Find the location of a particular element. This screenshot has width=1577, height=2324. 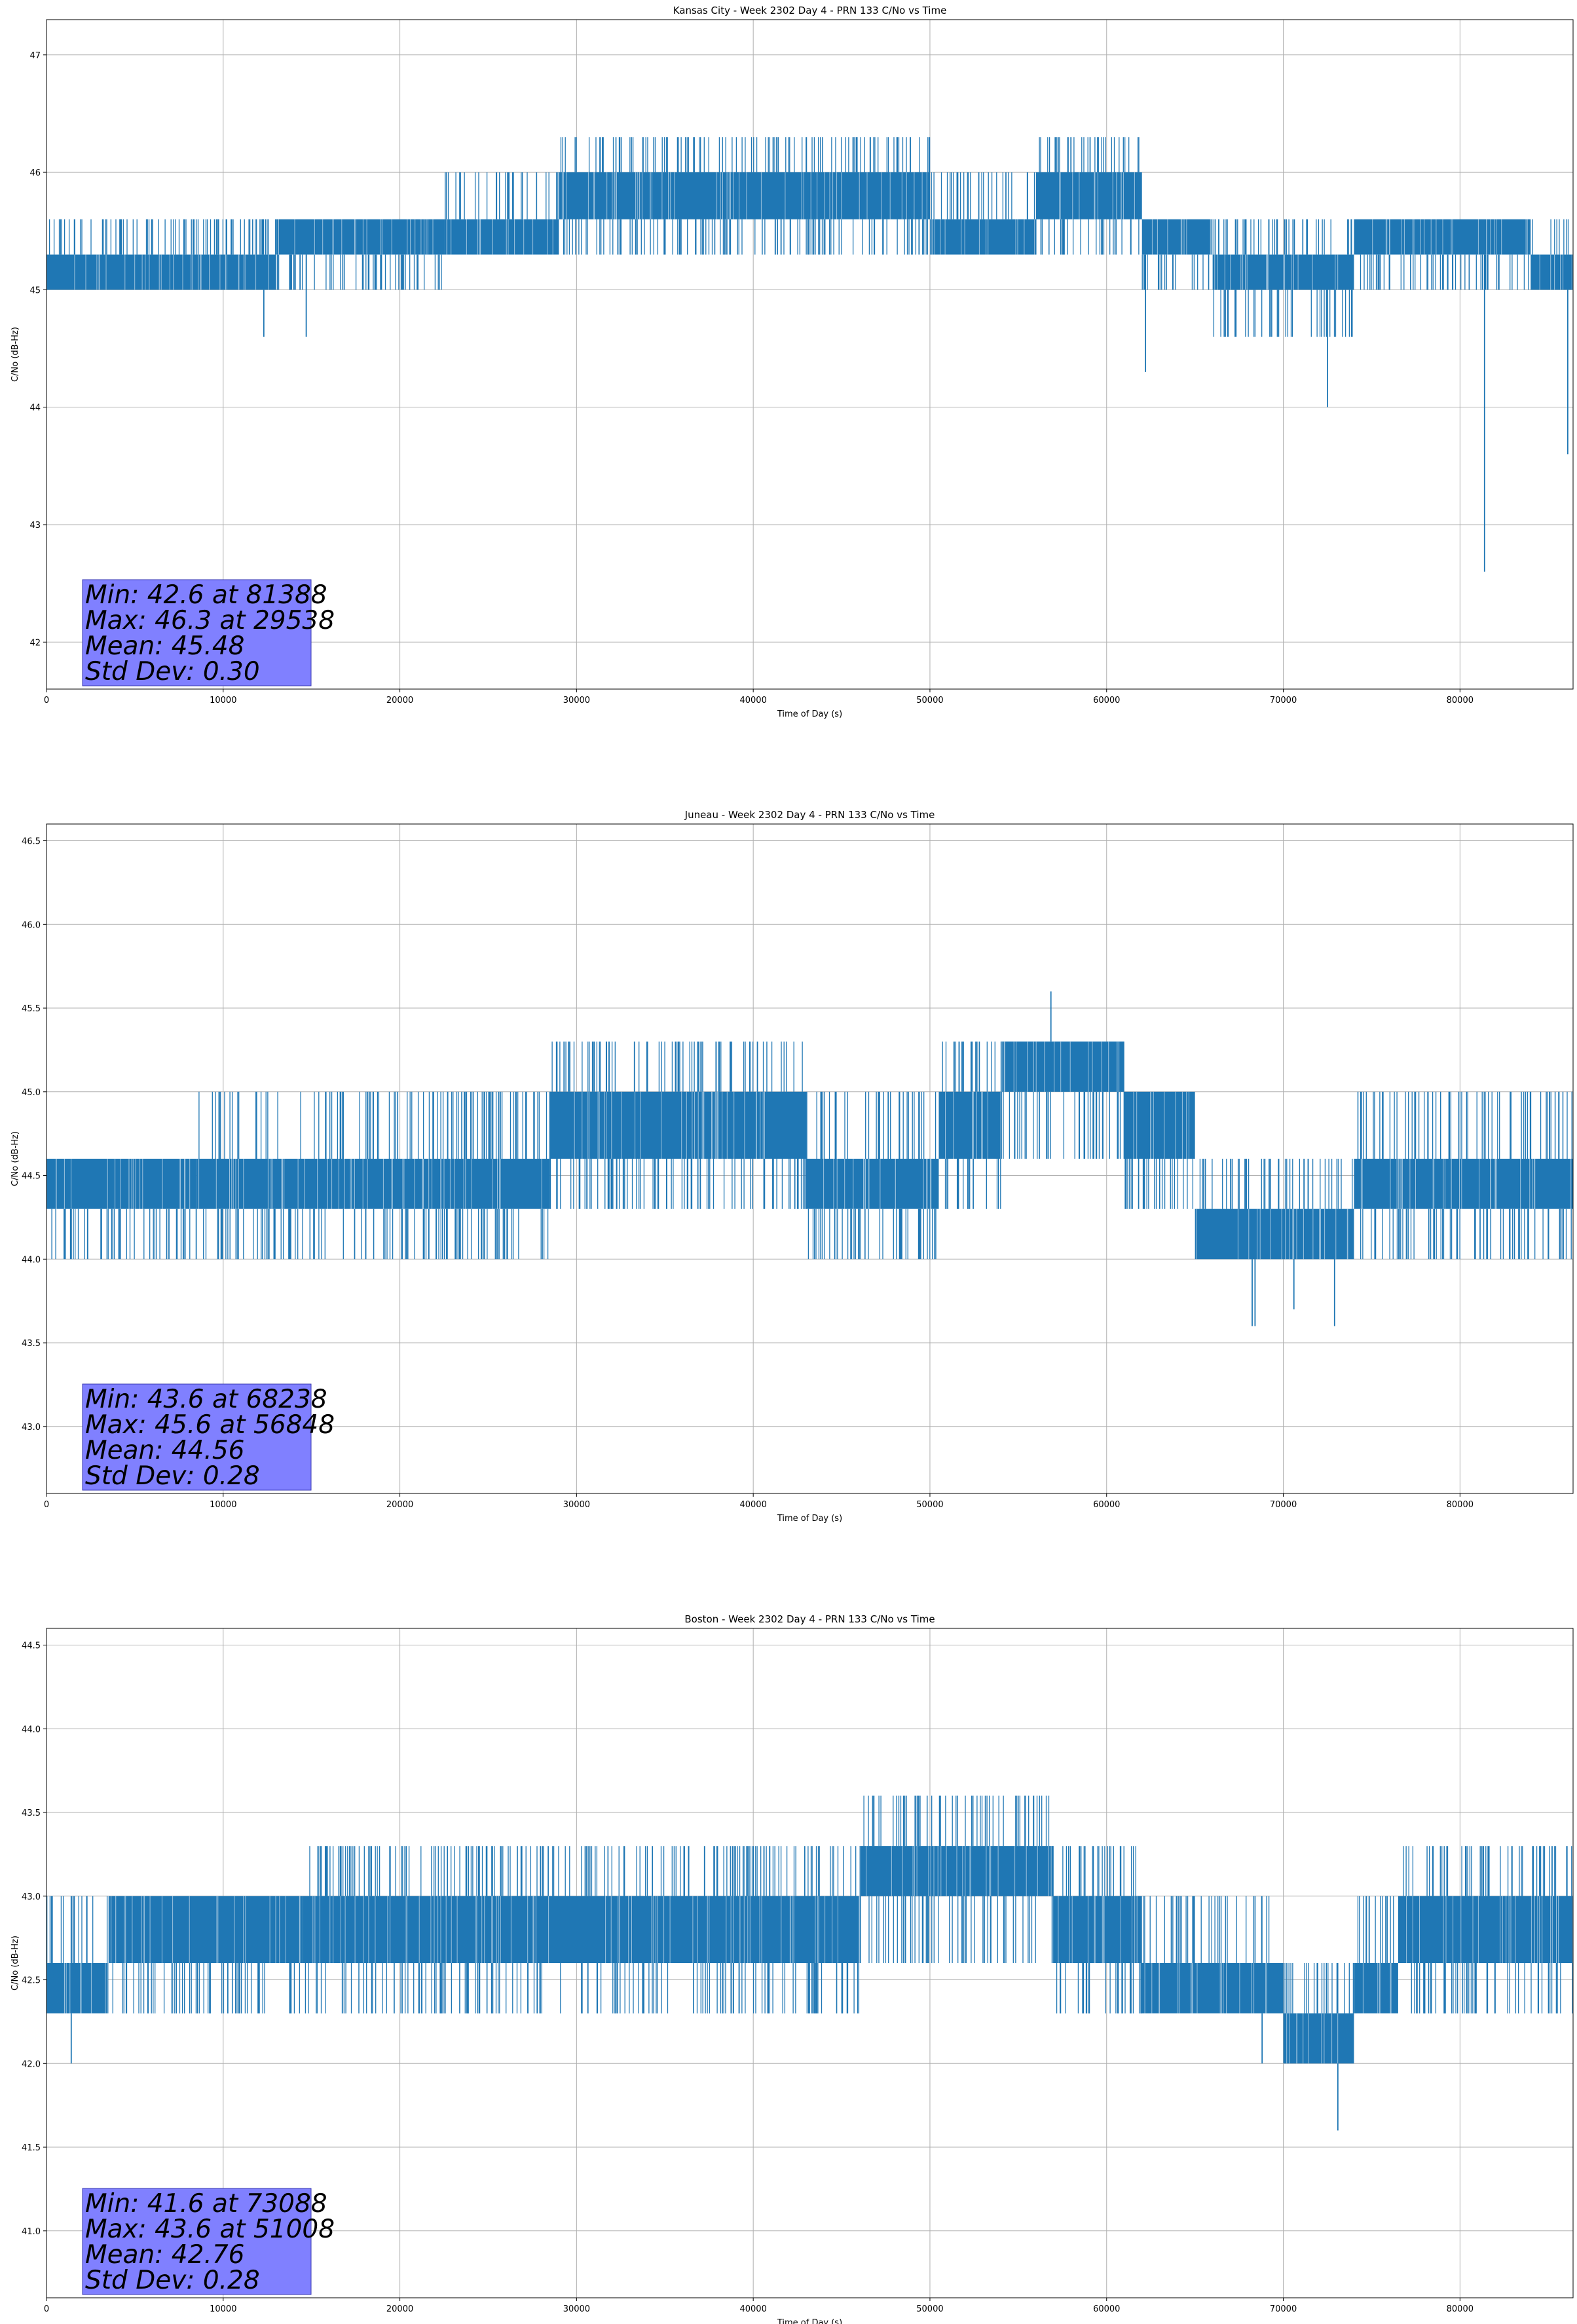

y-tick-label: 42.5 is located at coordinates (31, 1981).